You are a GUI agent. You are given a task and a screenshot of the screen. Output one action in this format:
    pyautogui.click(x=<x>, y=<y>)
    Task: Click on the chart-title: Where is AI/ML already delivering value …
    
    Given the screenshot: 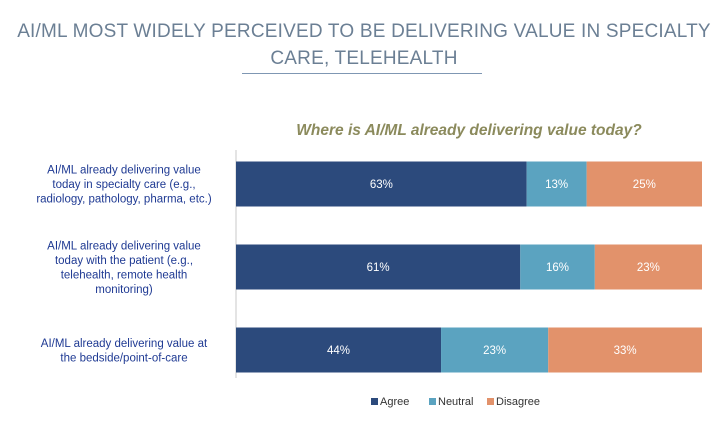 What is the action you would take?
    pyautogui.click(x=469, y=130)
    